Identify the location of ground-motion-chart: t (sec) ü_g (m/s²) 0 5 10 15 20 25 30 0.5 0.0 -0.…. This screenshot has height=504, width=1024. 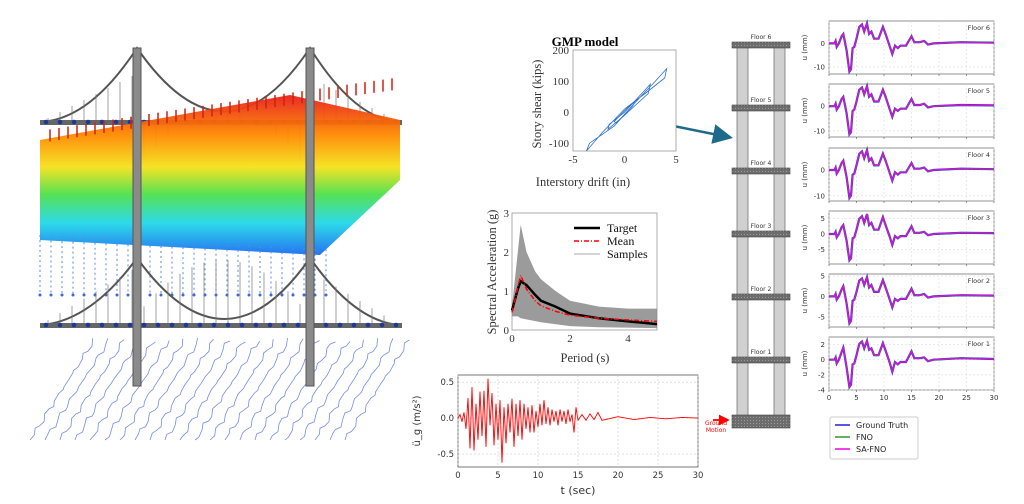
(557, 435).